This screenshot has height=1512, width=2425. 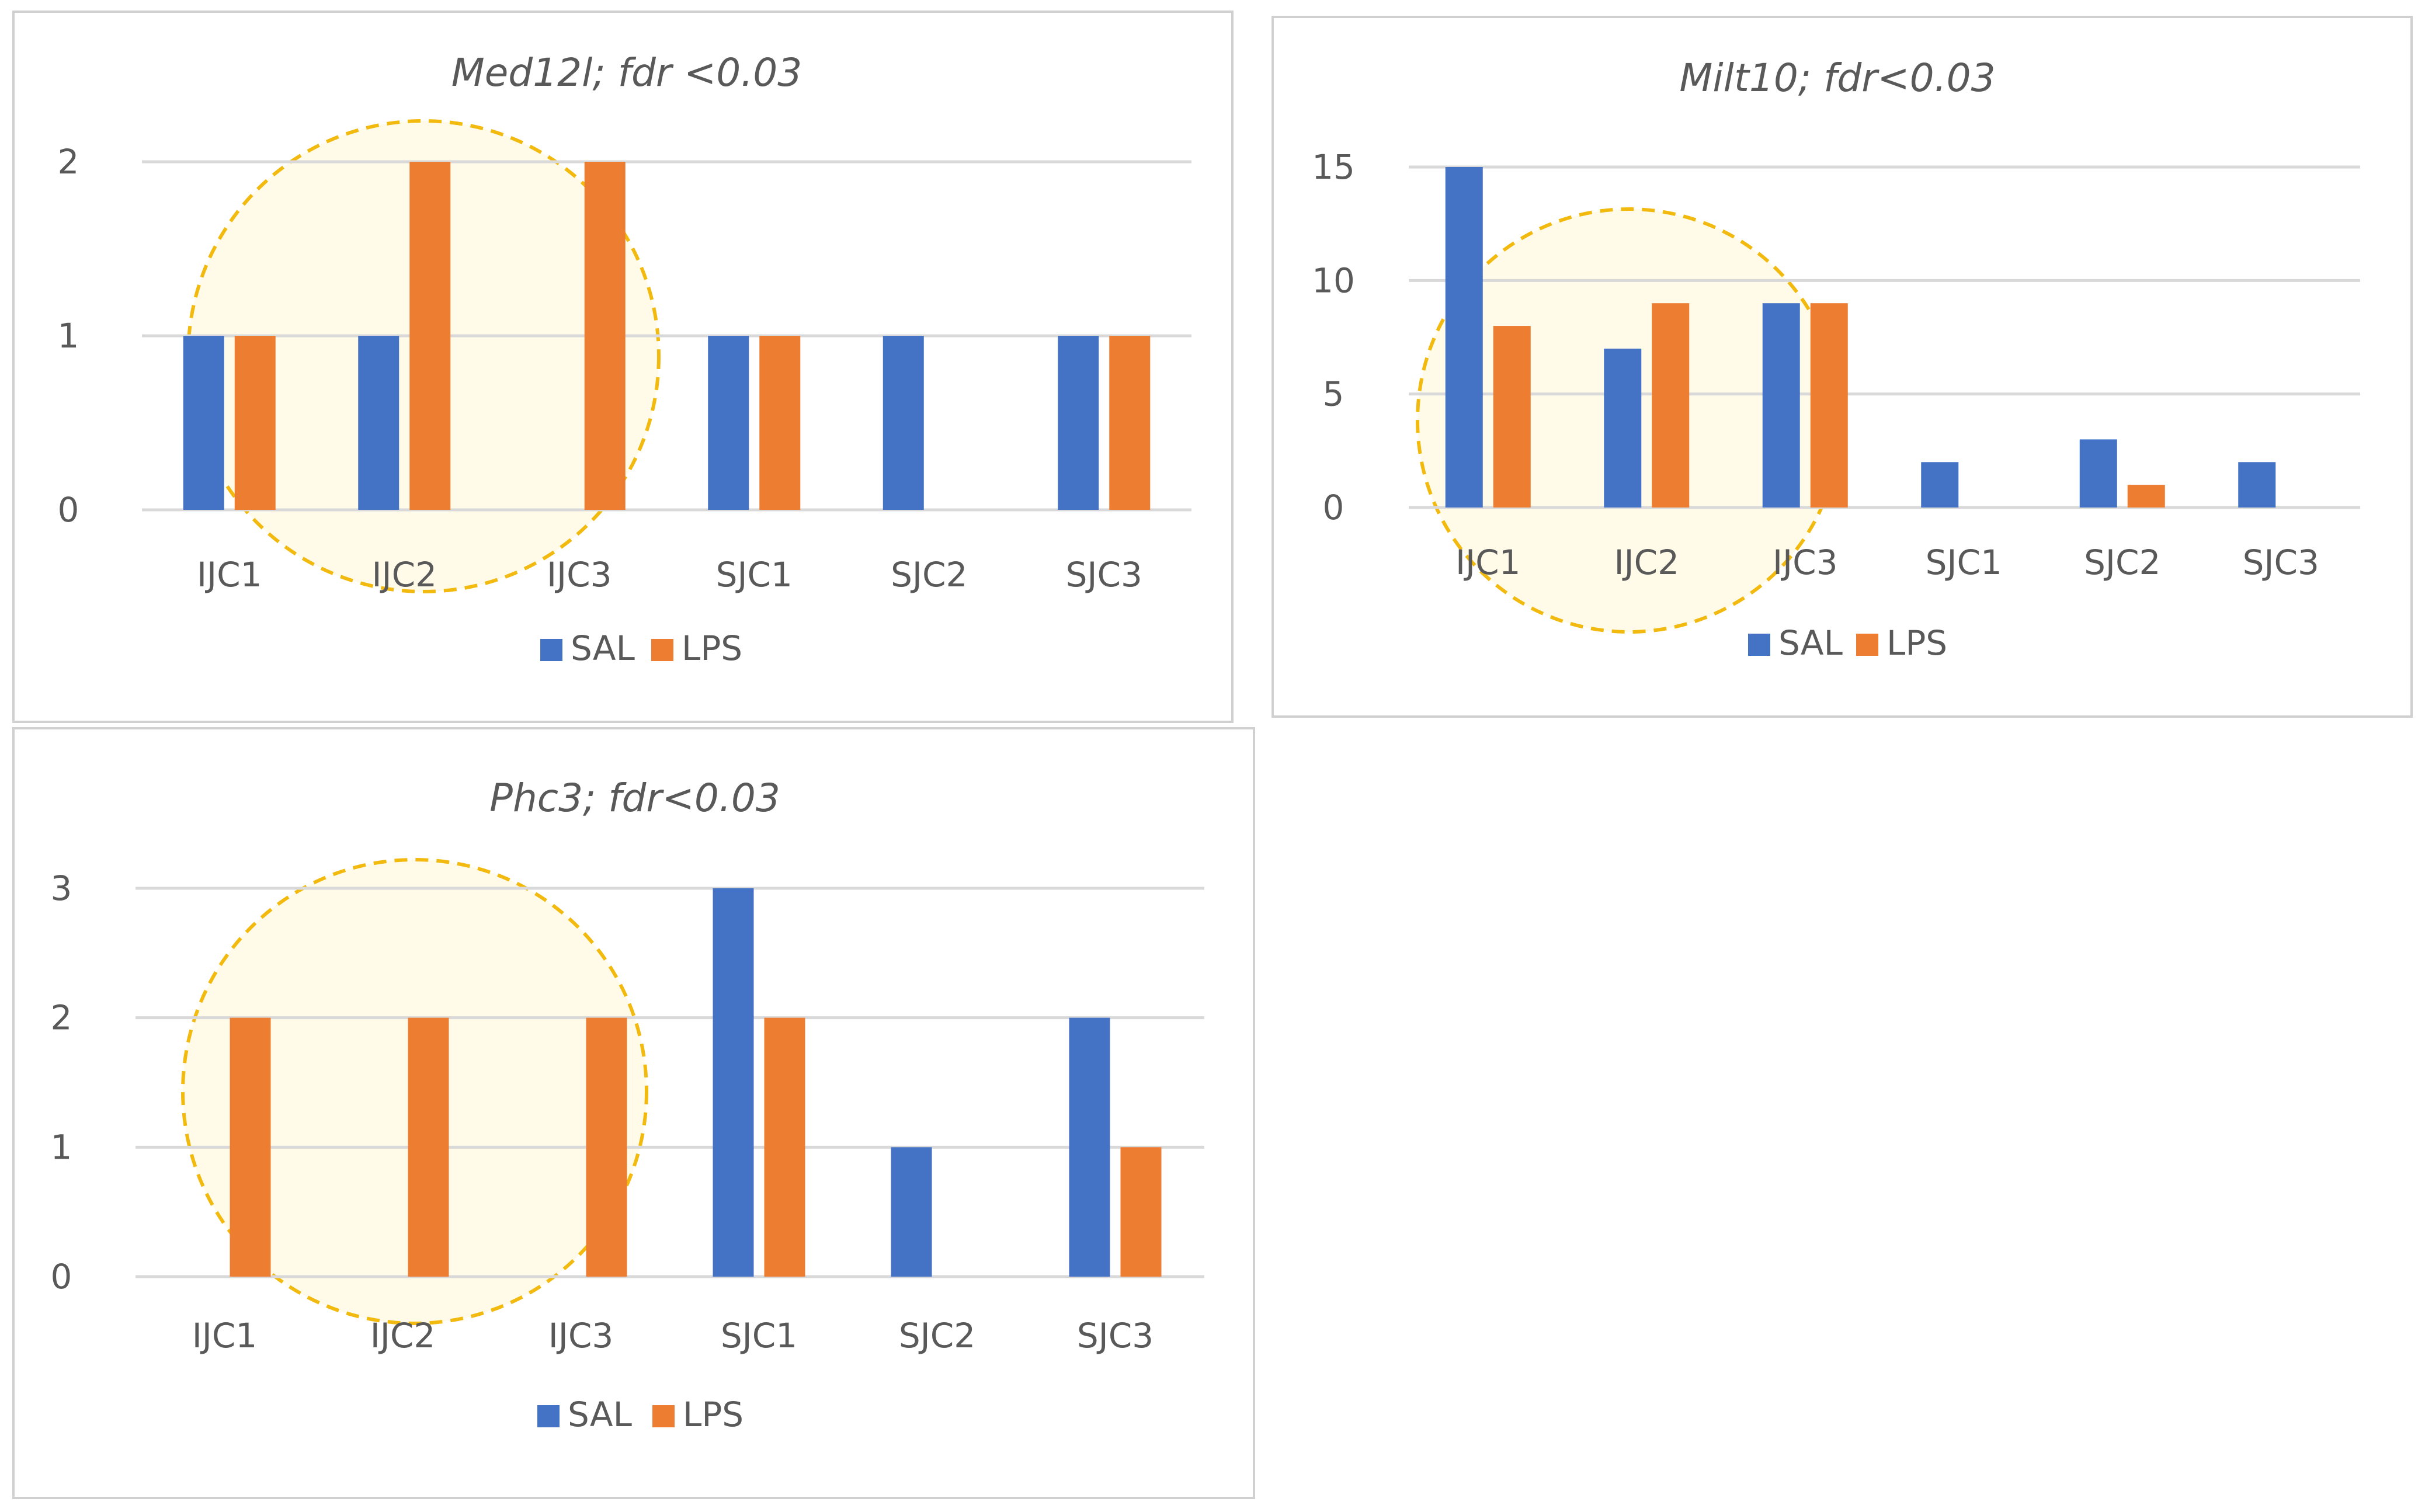 I want to click on bar-sal-ijc3, so click(x=1781, y=405).